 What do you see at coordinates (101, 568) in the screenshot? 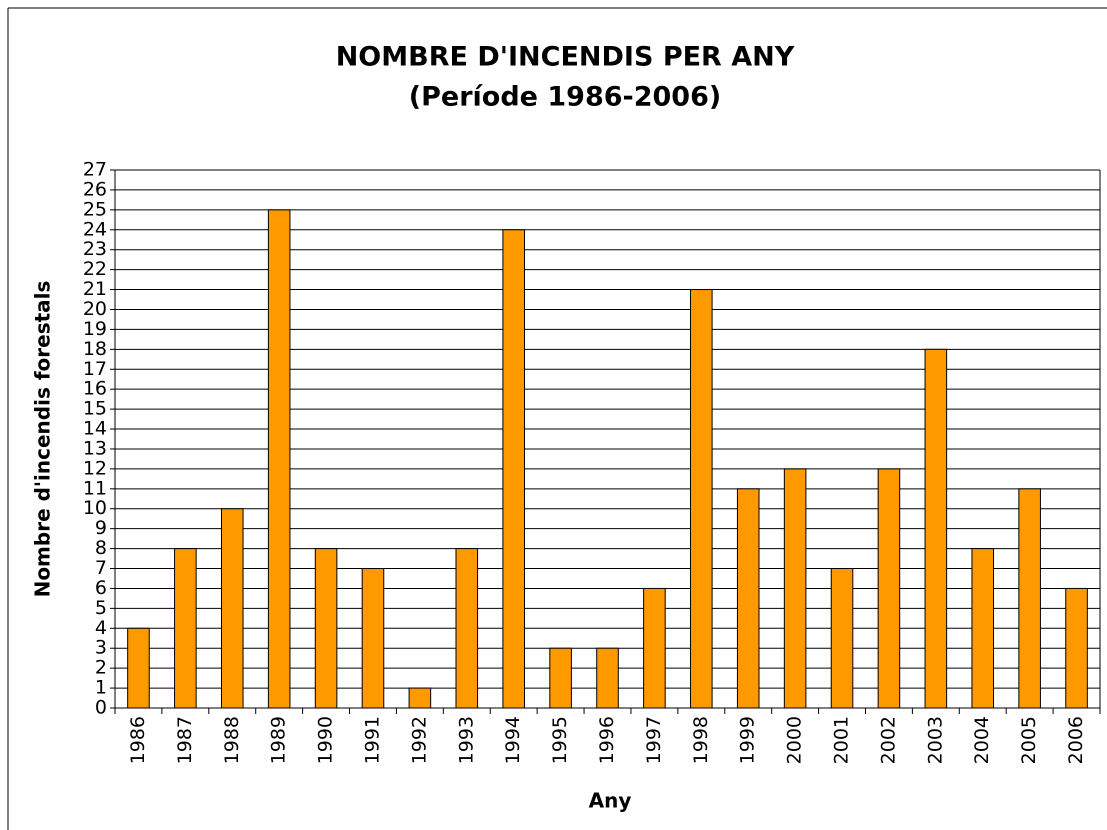
I see `y-tick-label: 7` at bounding box center [101, 568].